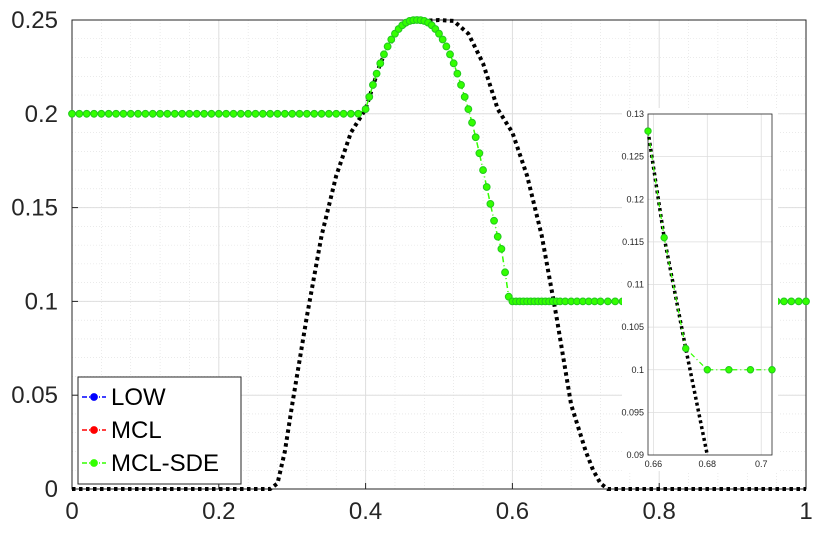 The height and width of the screenshot is (533, 830). Describe the element at coordinates (659, 511) in the screenshot. I see `x-tick-label: 0.8` at that location.